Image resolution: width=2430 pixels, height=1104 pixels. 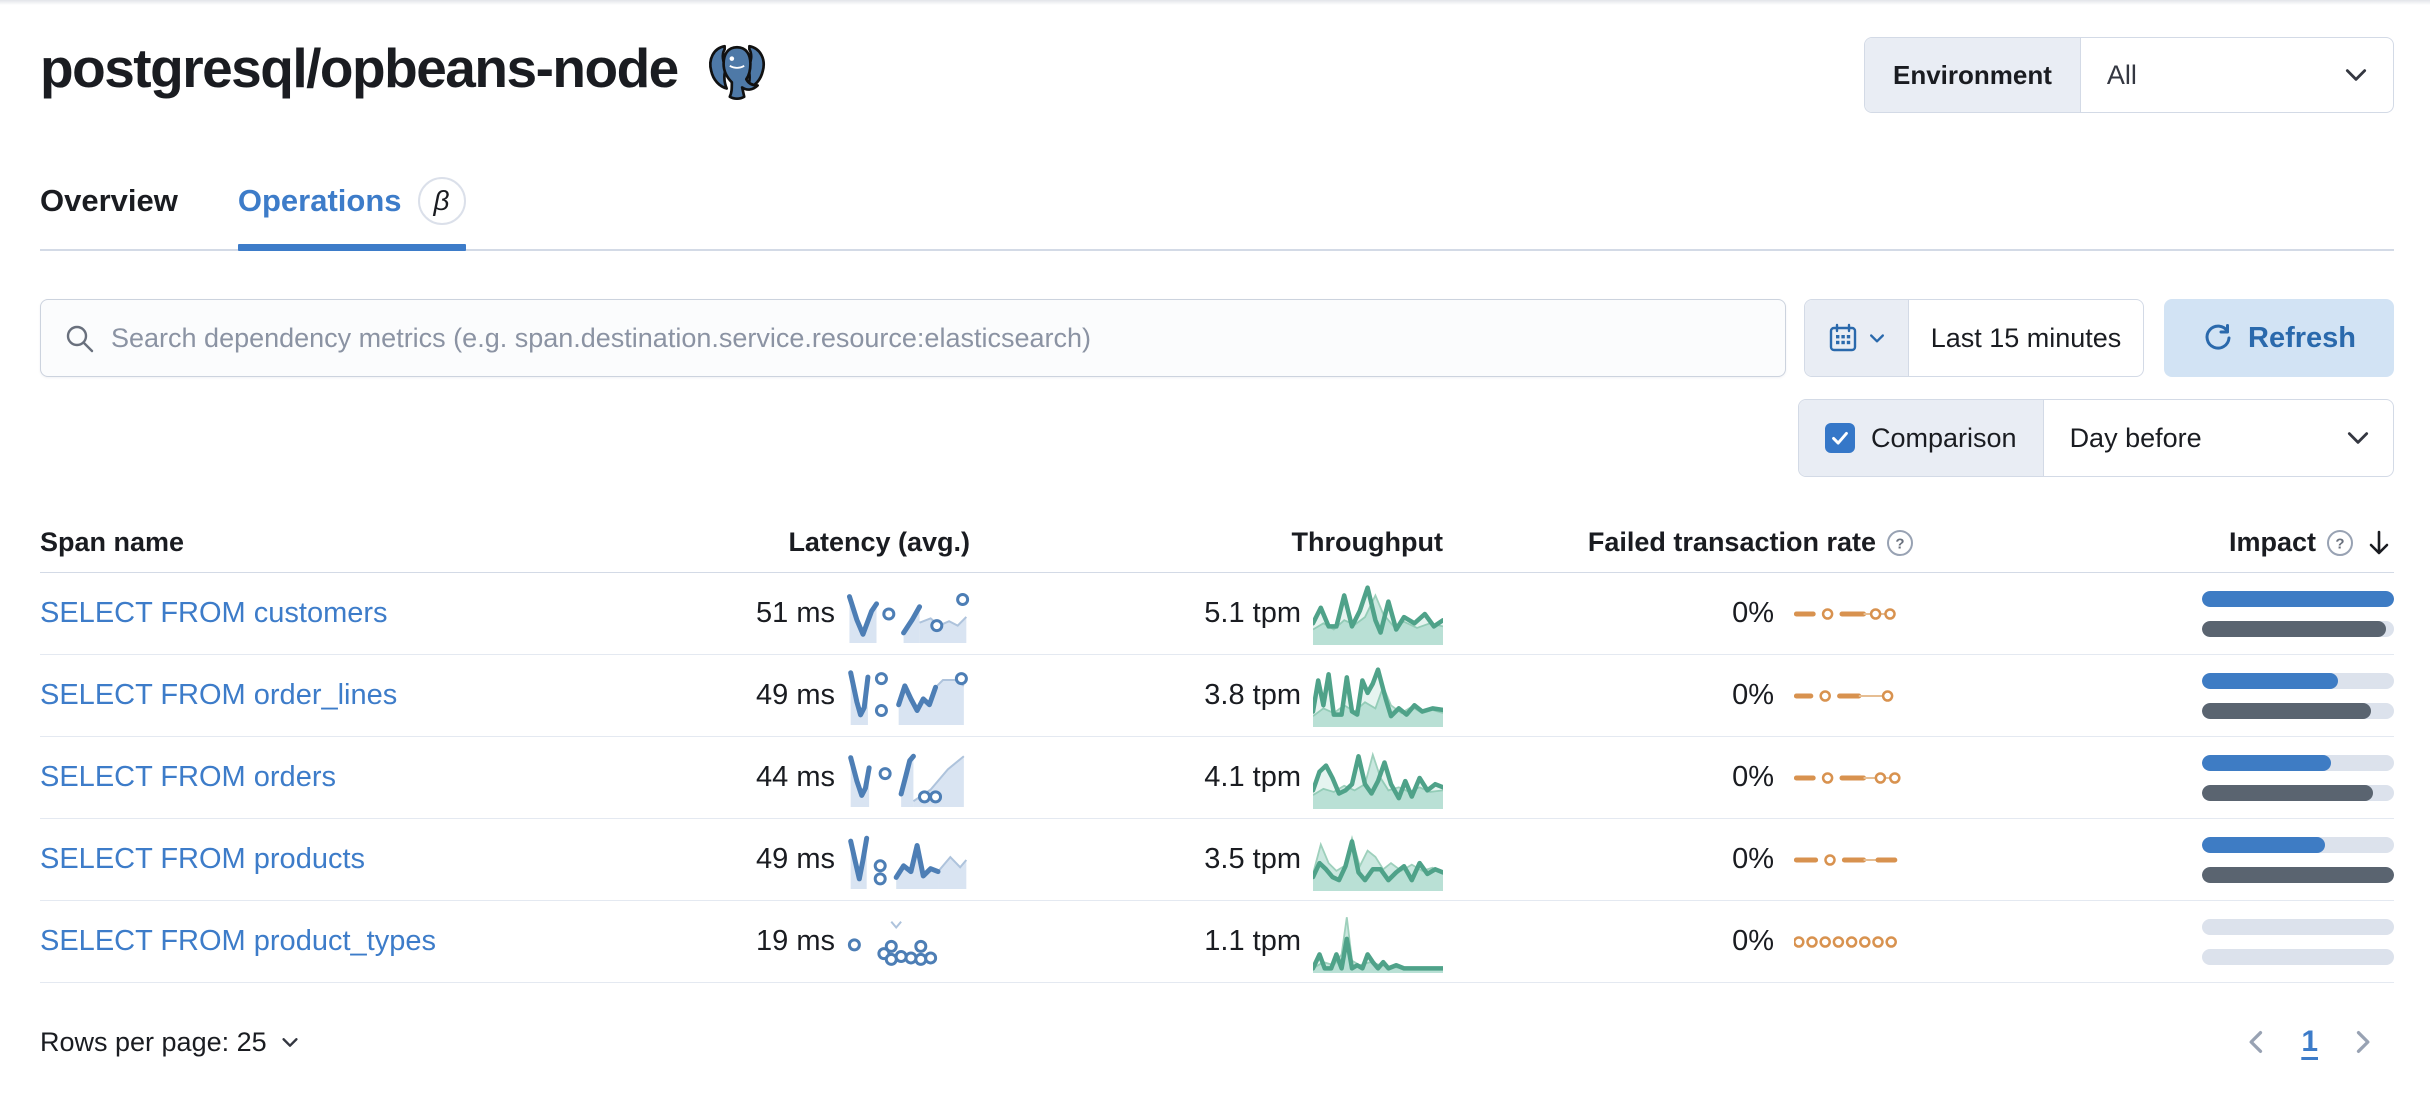 I want to click on comparison-label: Comparison, so click(x=1944, y=437).